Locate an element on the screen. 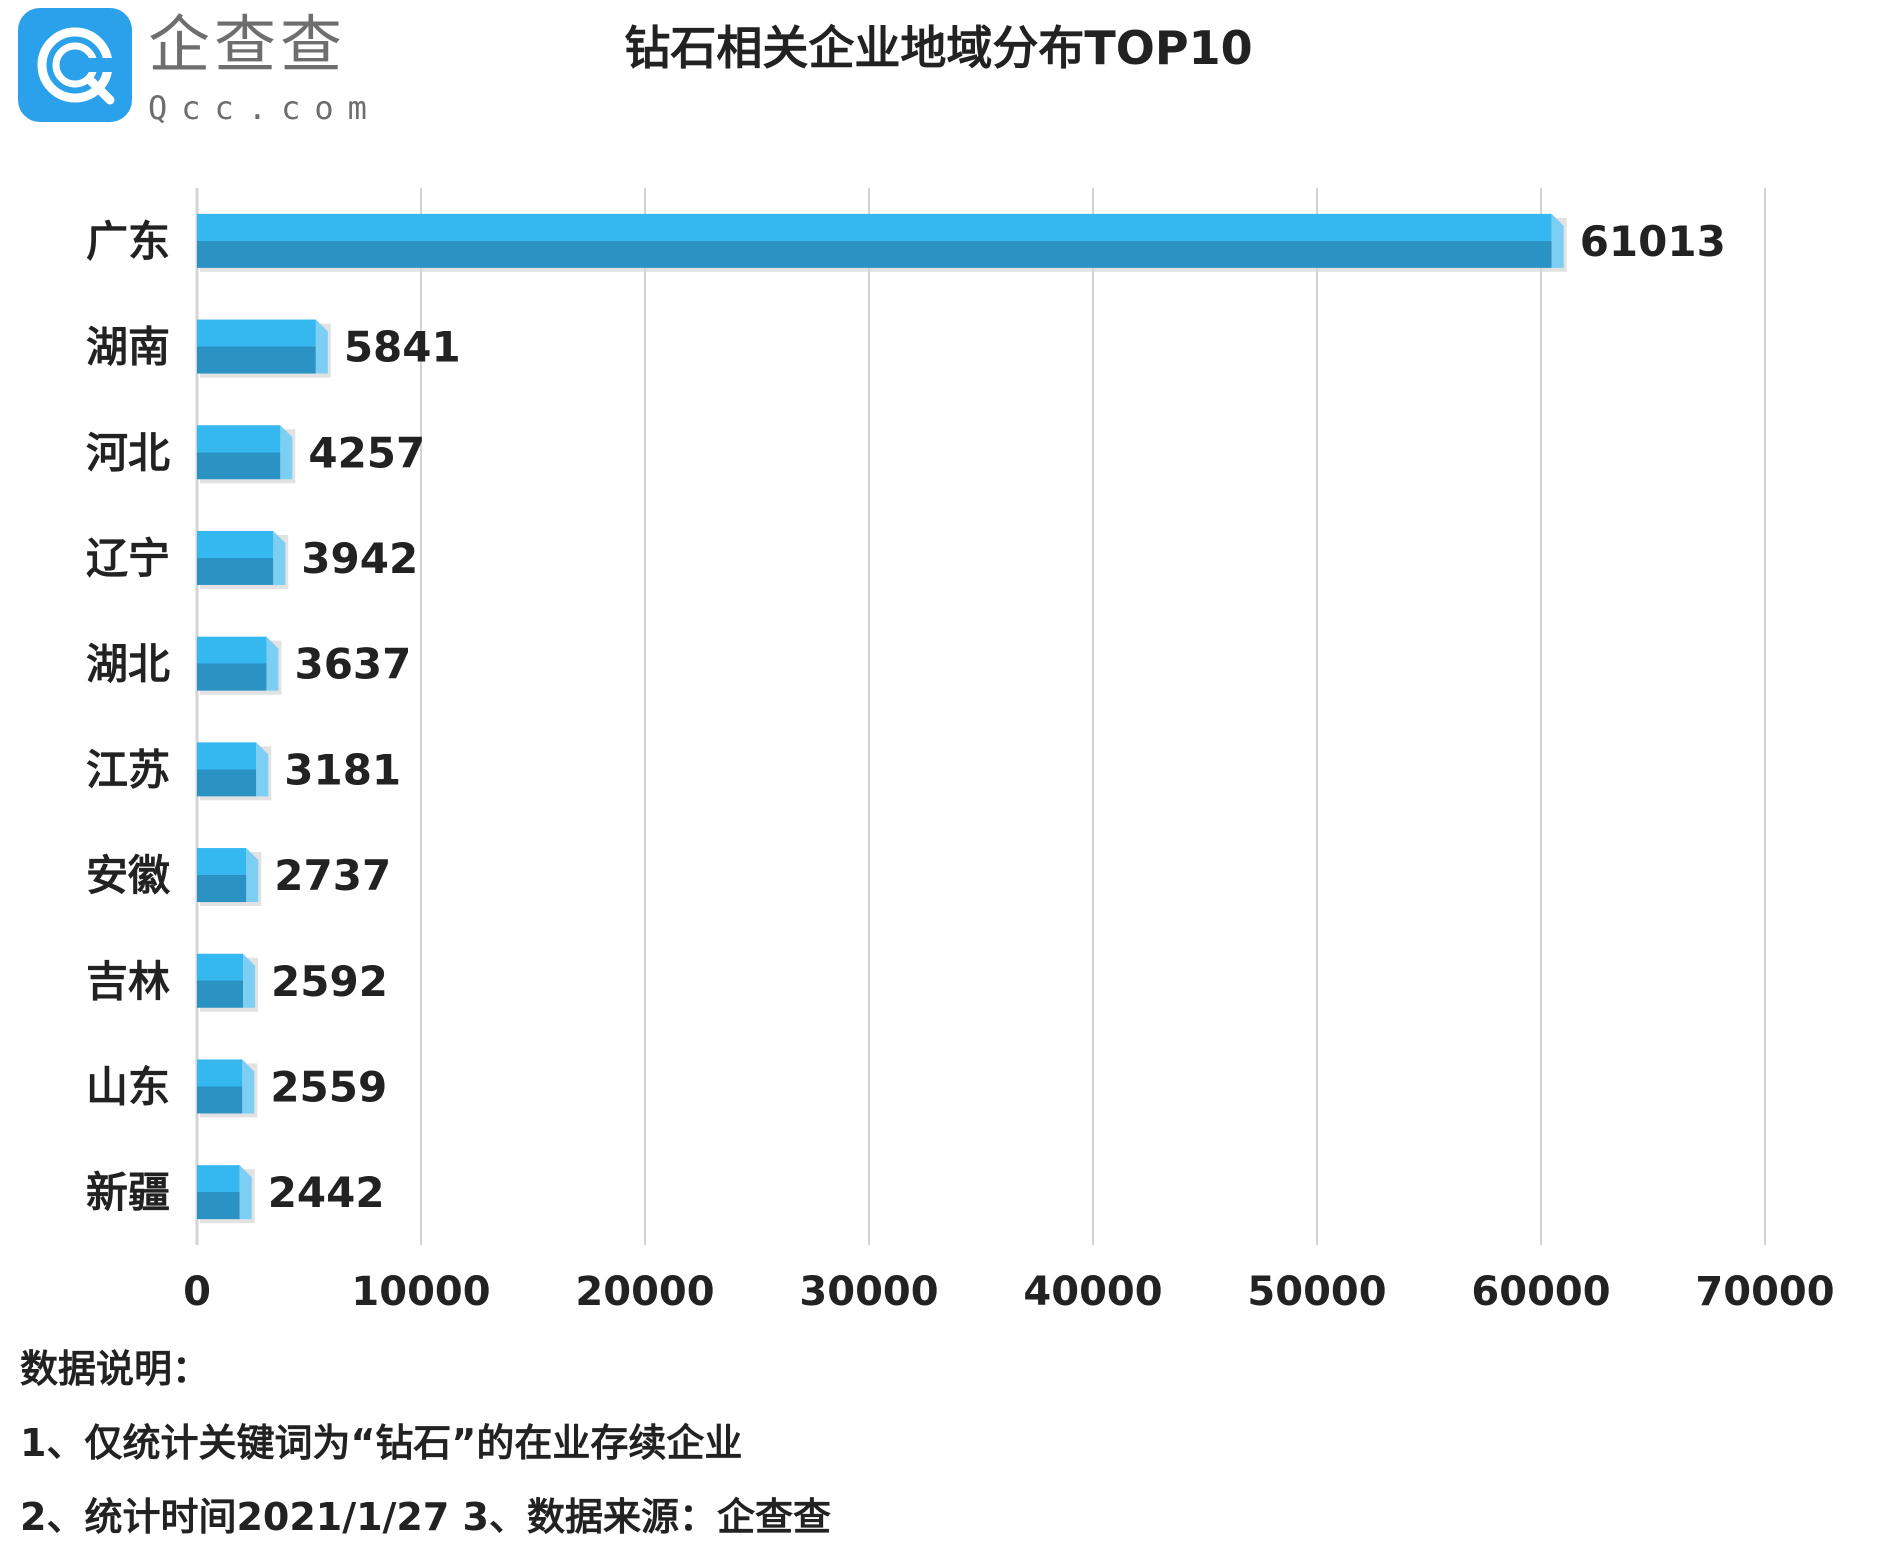 This screenshot has height=1567, width=1877. value-label-8: 2559 is located at coordinates (328, 1086).